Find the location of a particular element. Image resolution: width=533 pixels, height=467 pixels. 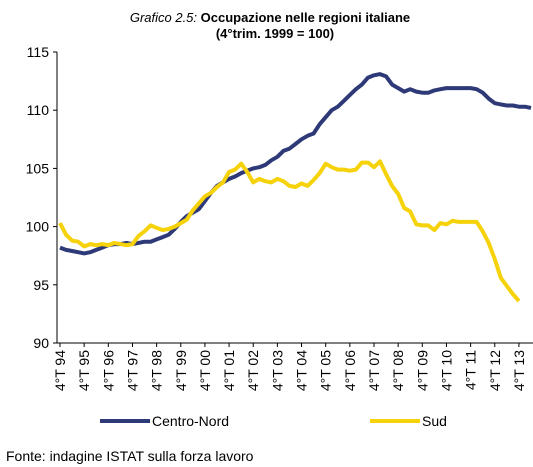

x-tick-label: 4°T 95 is located at coordinates (84, 370).